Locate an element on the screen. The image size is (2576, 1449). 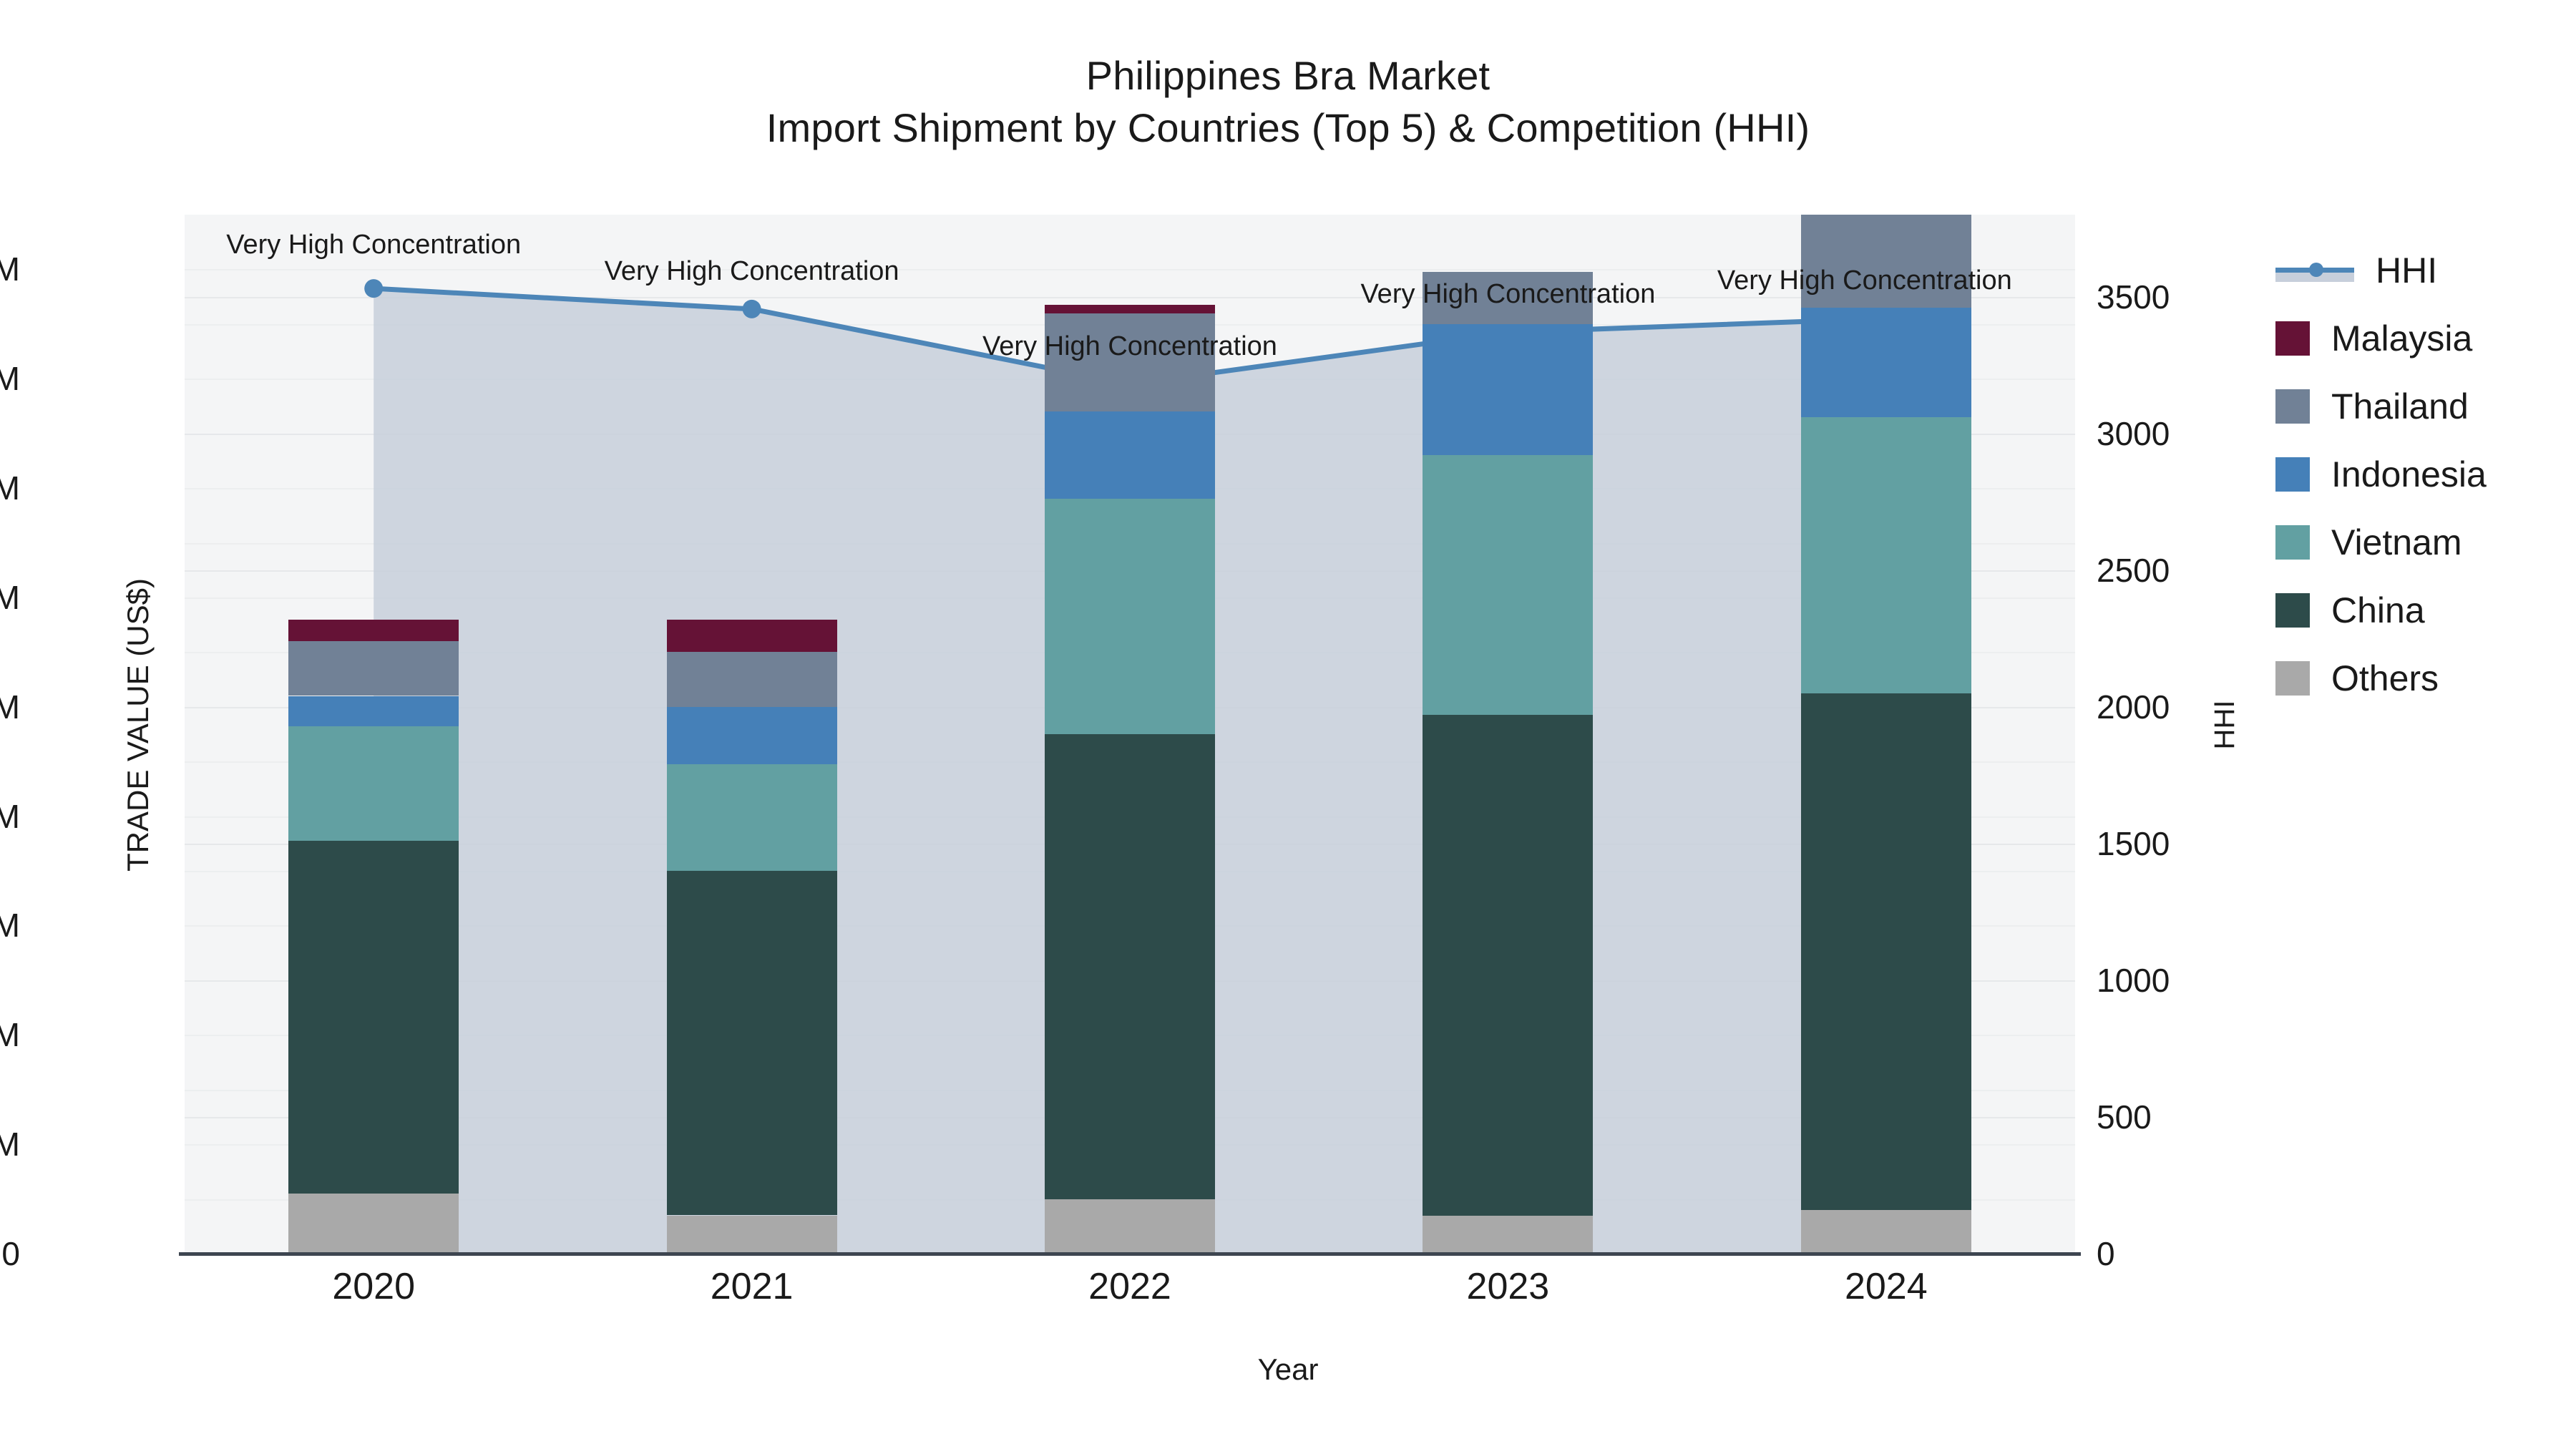
x-axis-tick: 2021 is located at coordinates (752, 1286).